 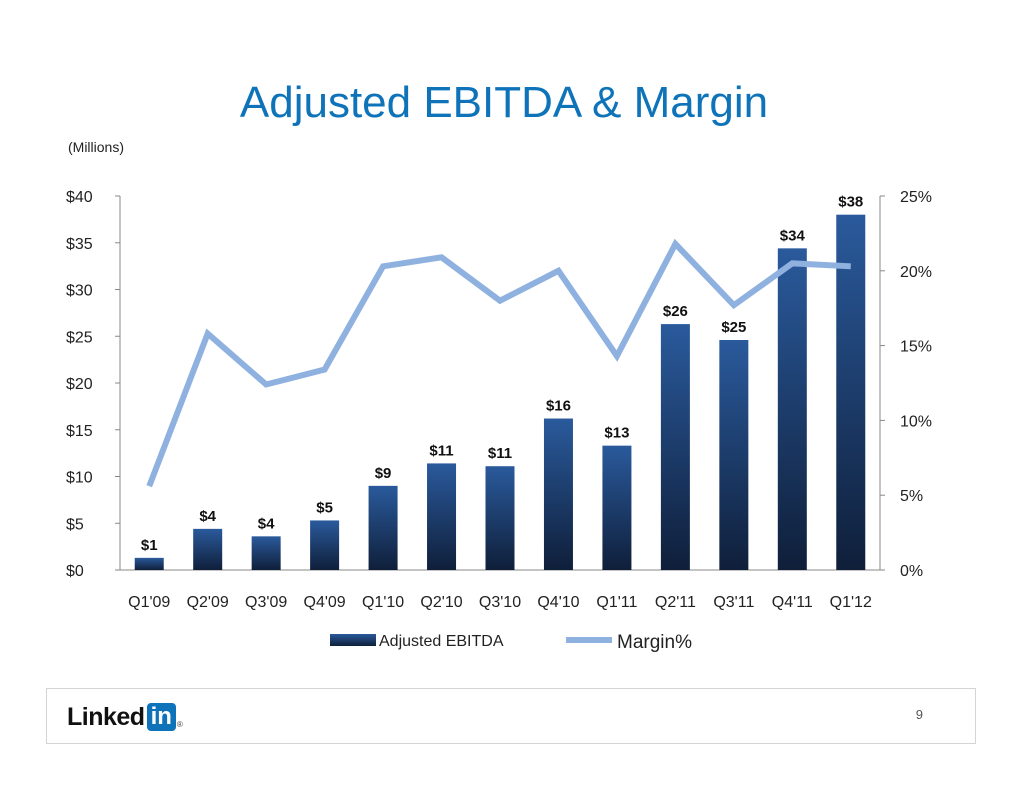 I want to click on left-axis-tick-label: $10, so click(x=79, y=478).